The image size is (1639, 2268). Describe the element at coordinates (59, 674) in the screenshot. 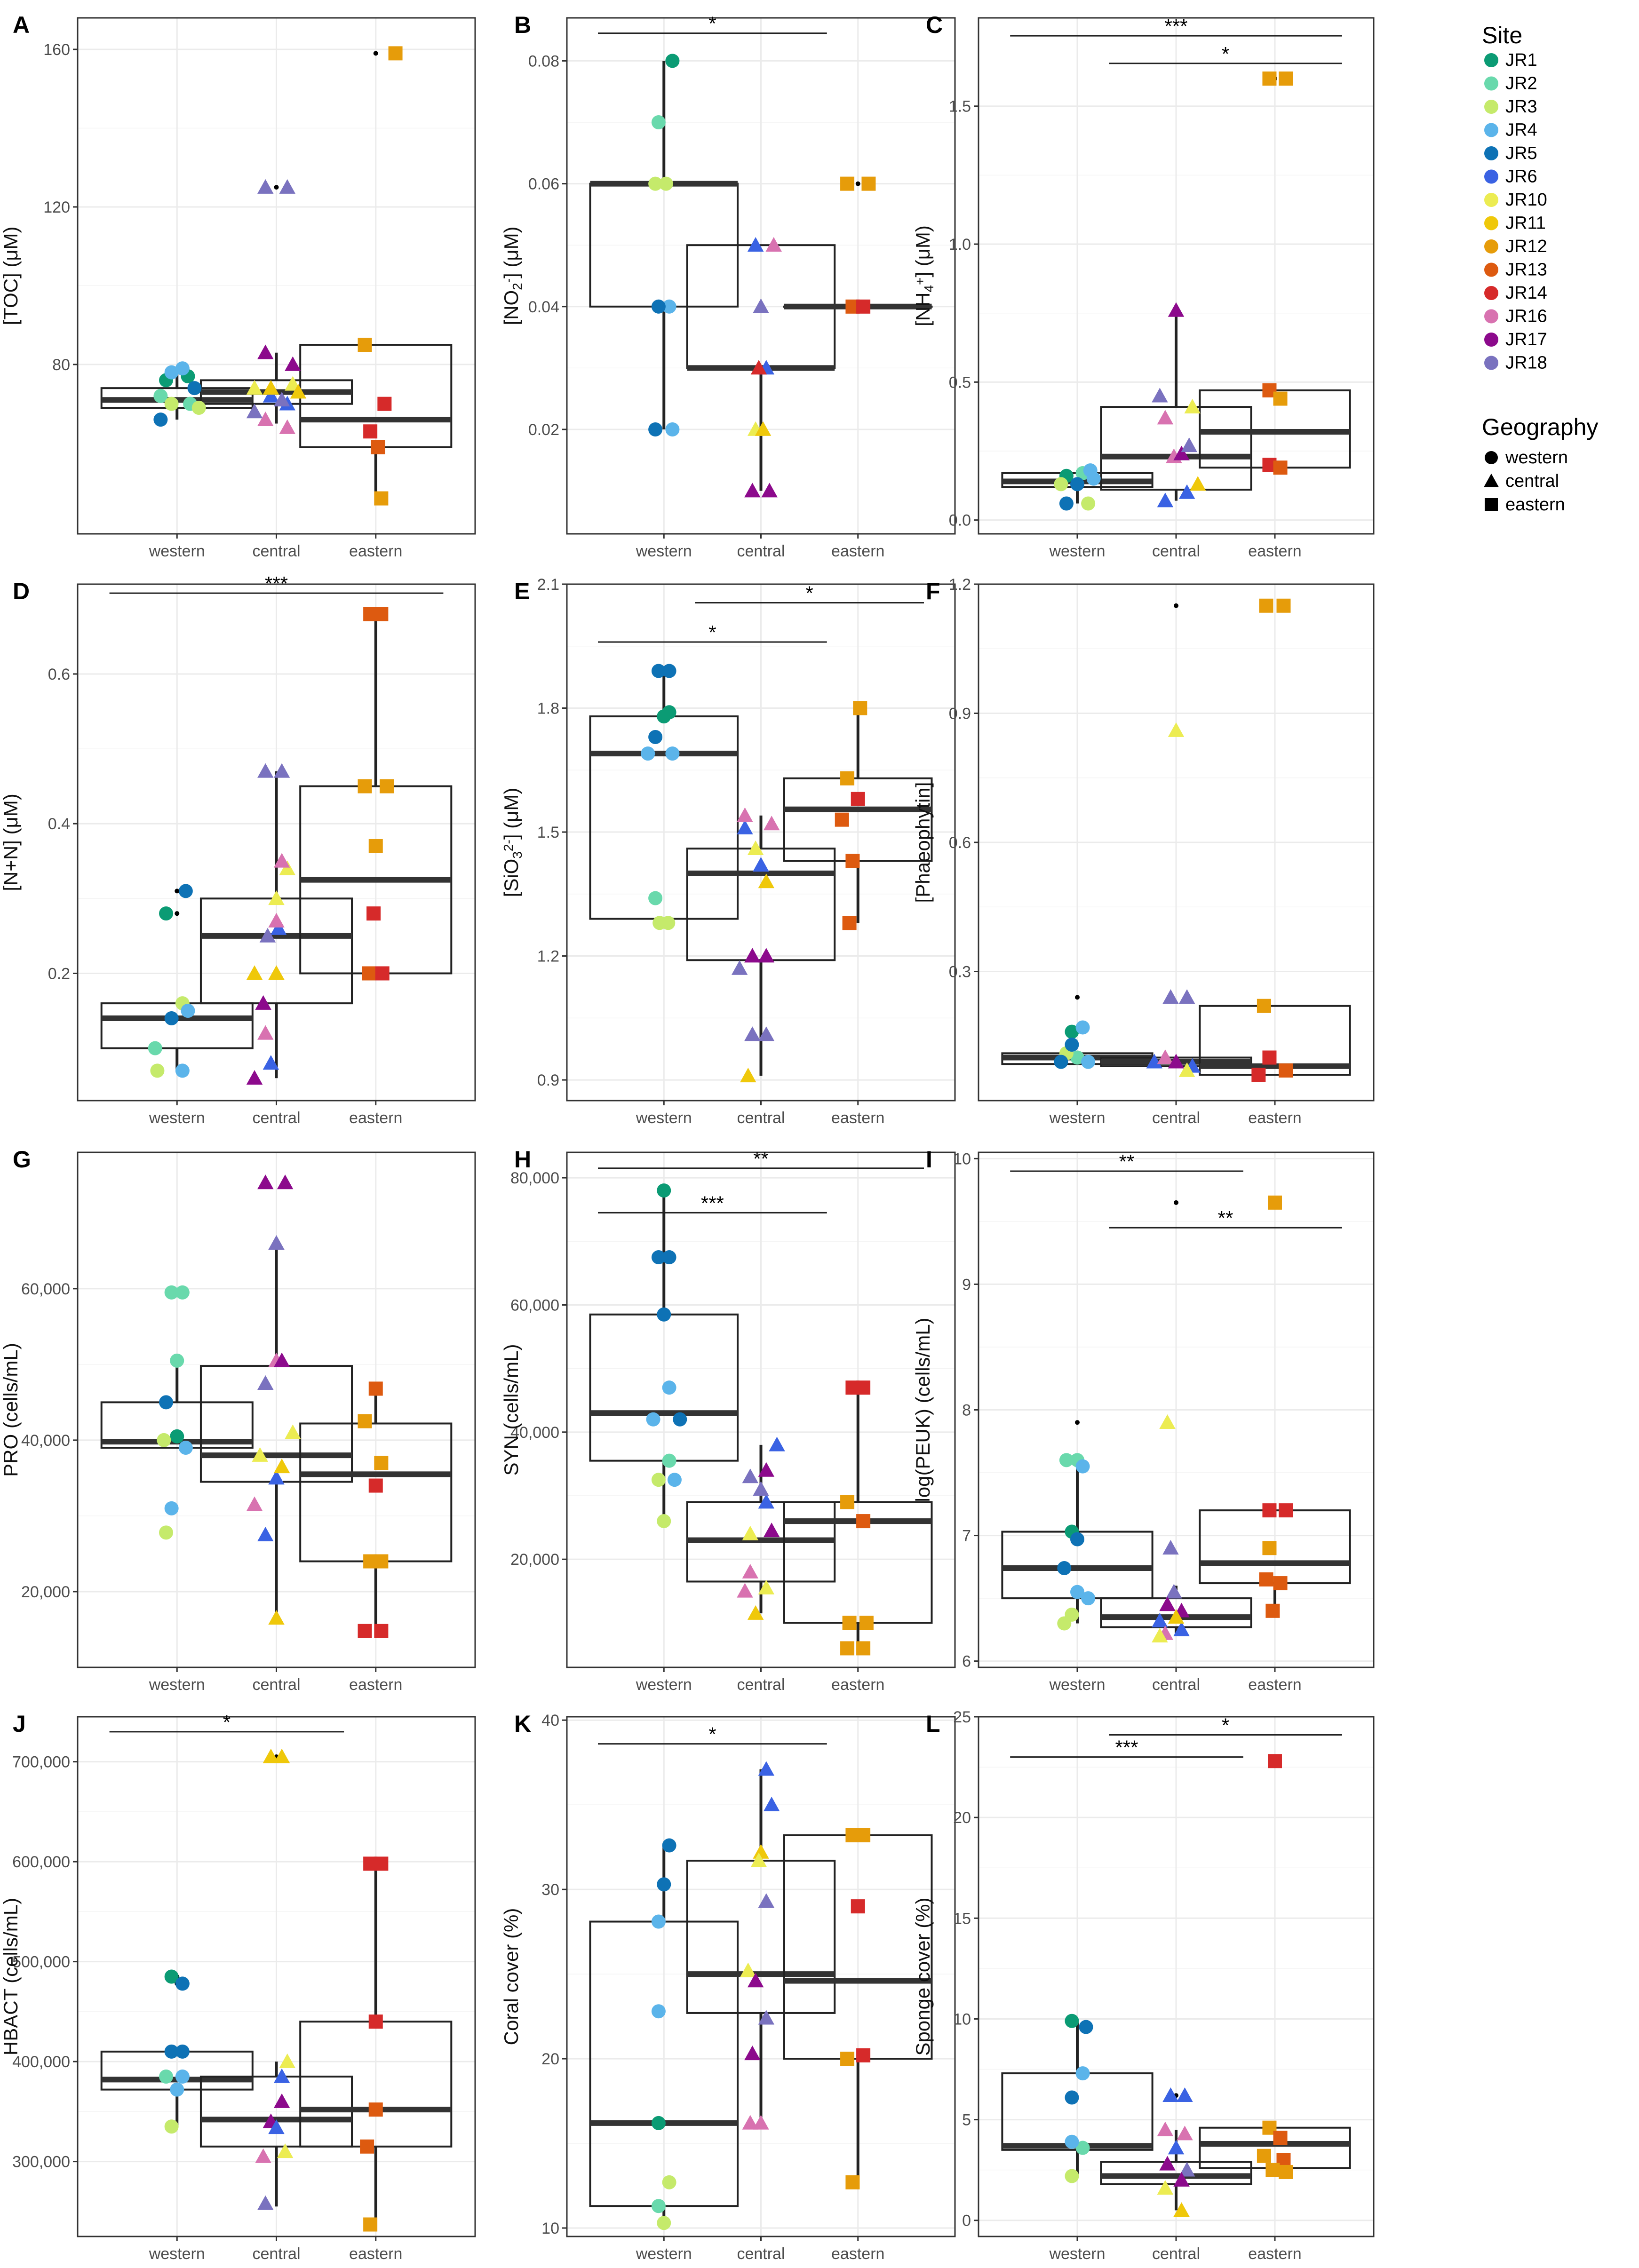

I see `y-tick-label: 0.6` at that location.